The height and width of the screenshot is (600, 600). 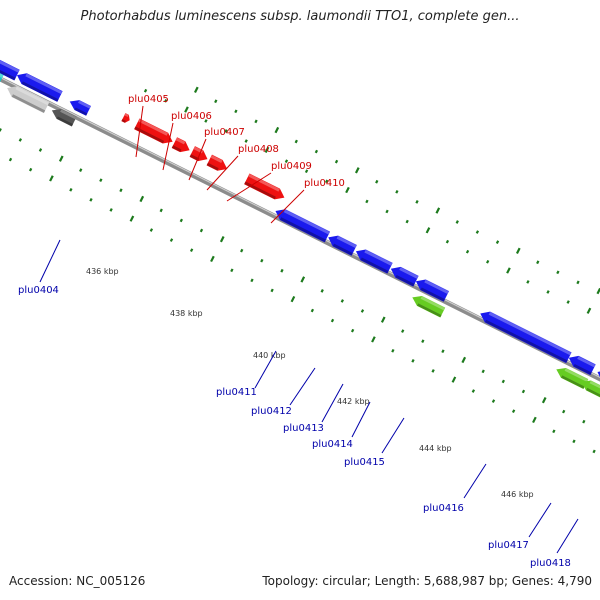 What do you see at coordinates (374, 261) in the screenshot?
I see `gene-plu0413` at bounding box center [374, 261].